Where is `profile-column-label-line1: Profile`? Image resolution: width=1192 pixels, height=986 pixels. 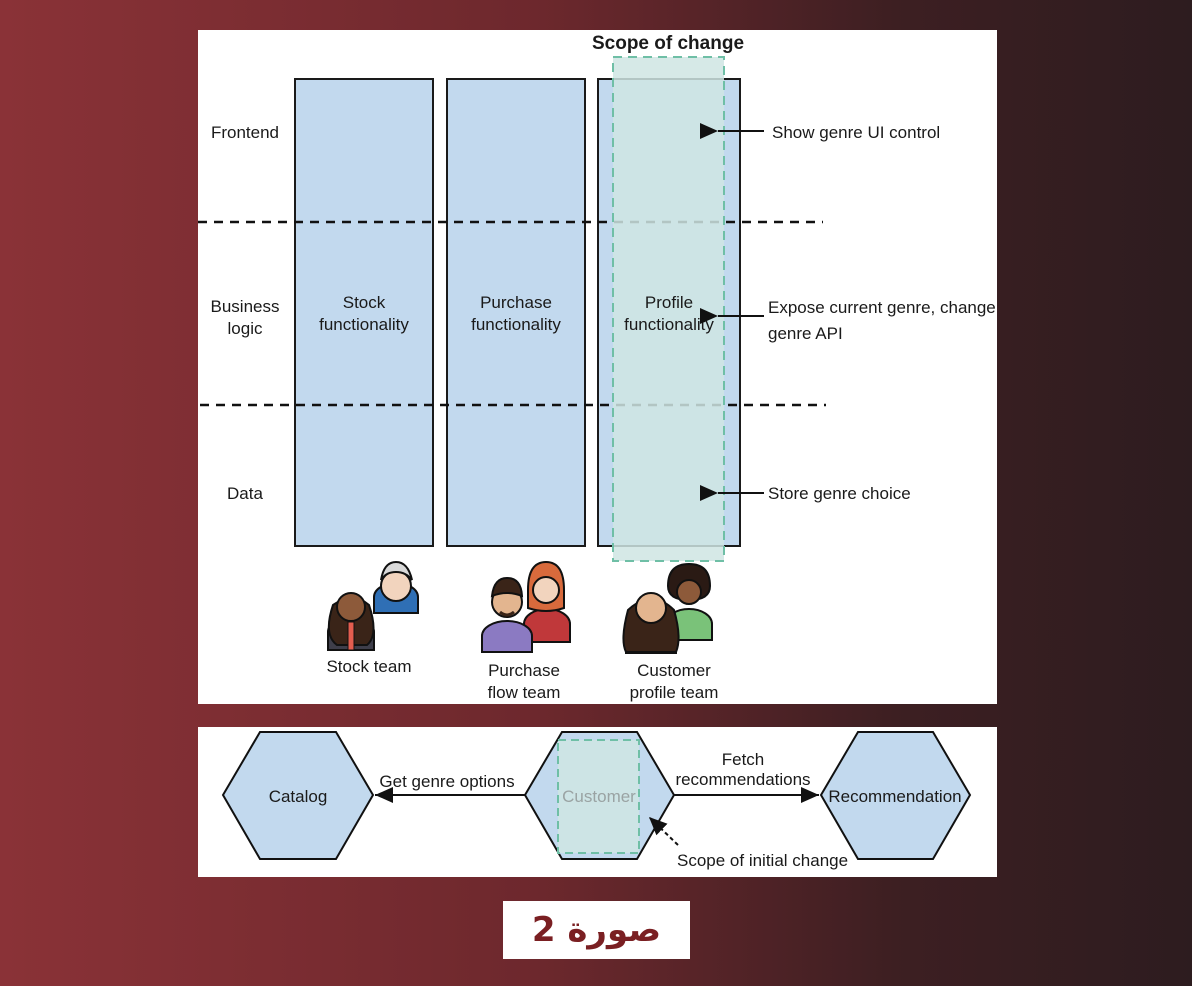 profile-column-label-line1: Profile is located at coordinates (669, 302).